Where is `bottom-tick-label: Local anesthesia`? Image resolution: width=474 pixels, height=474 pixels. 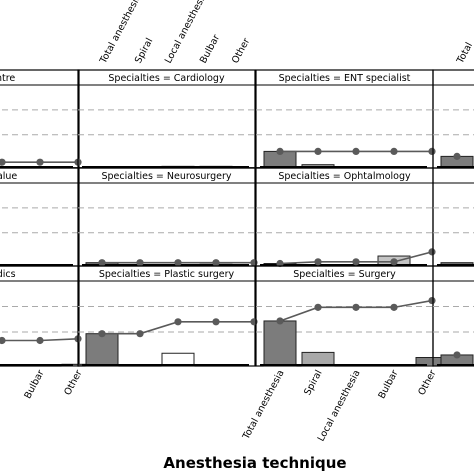 bottom-tick-label: Local anesthesia is located at coordinates (339, 405).